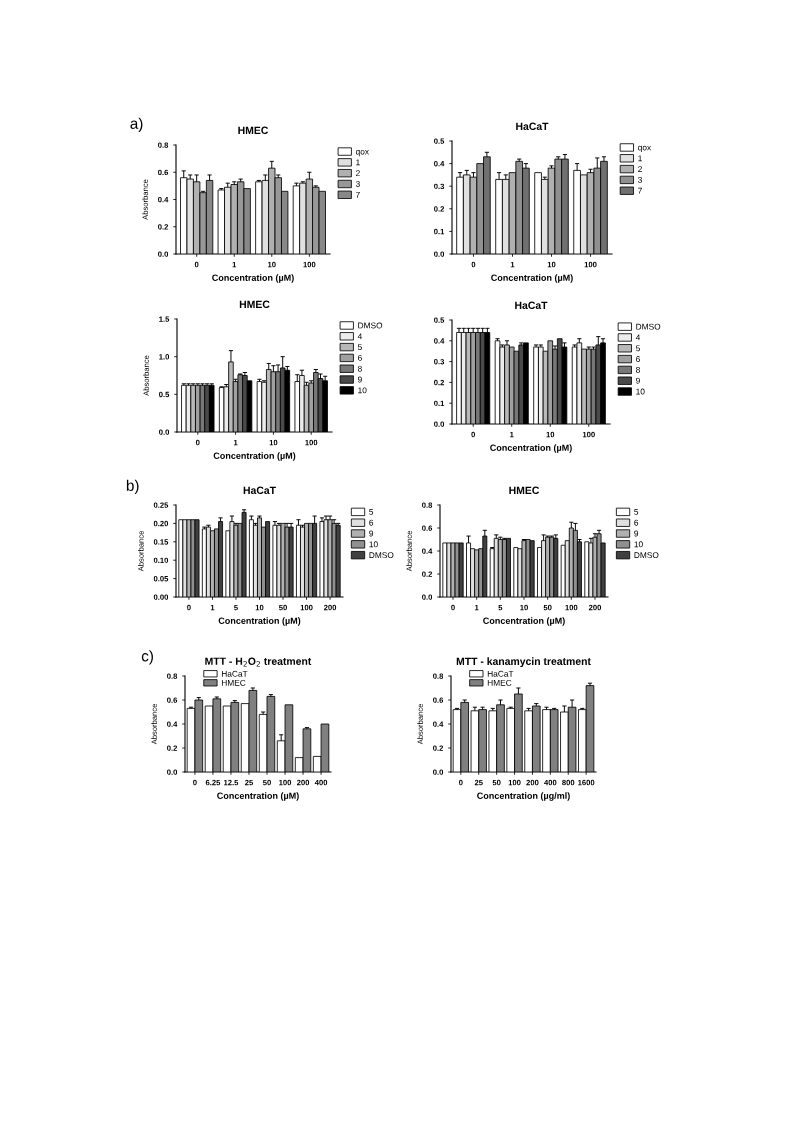 This screenshot has width=793, height=1121. I want to click on chart-title: MTT - H$_{2}$O$_{2}$ treatment, so click(258, 662).